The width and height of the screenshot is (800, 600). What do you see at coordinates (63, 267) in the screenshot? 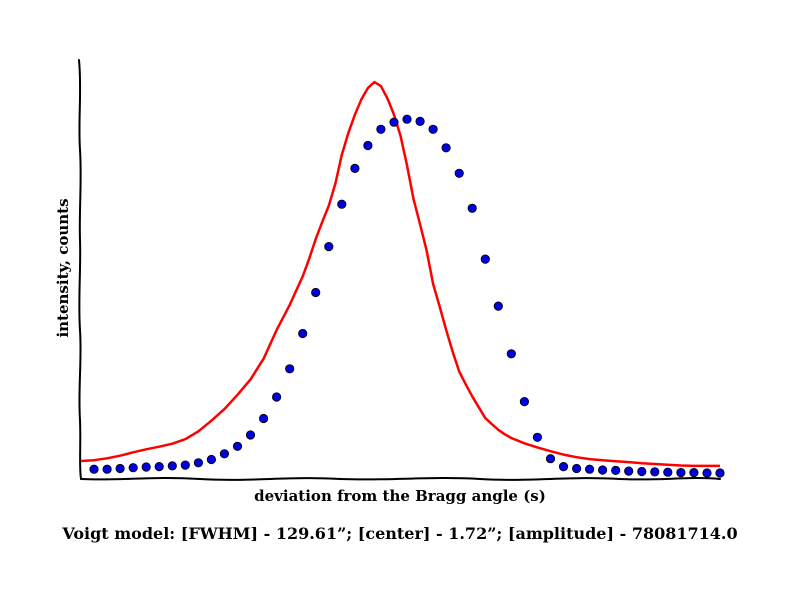
I see `y-axis-label: intensity, counts` at bounding box center [63, 267].